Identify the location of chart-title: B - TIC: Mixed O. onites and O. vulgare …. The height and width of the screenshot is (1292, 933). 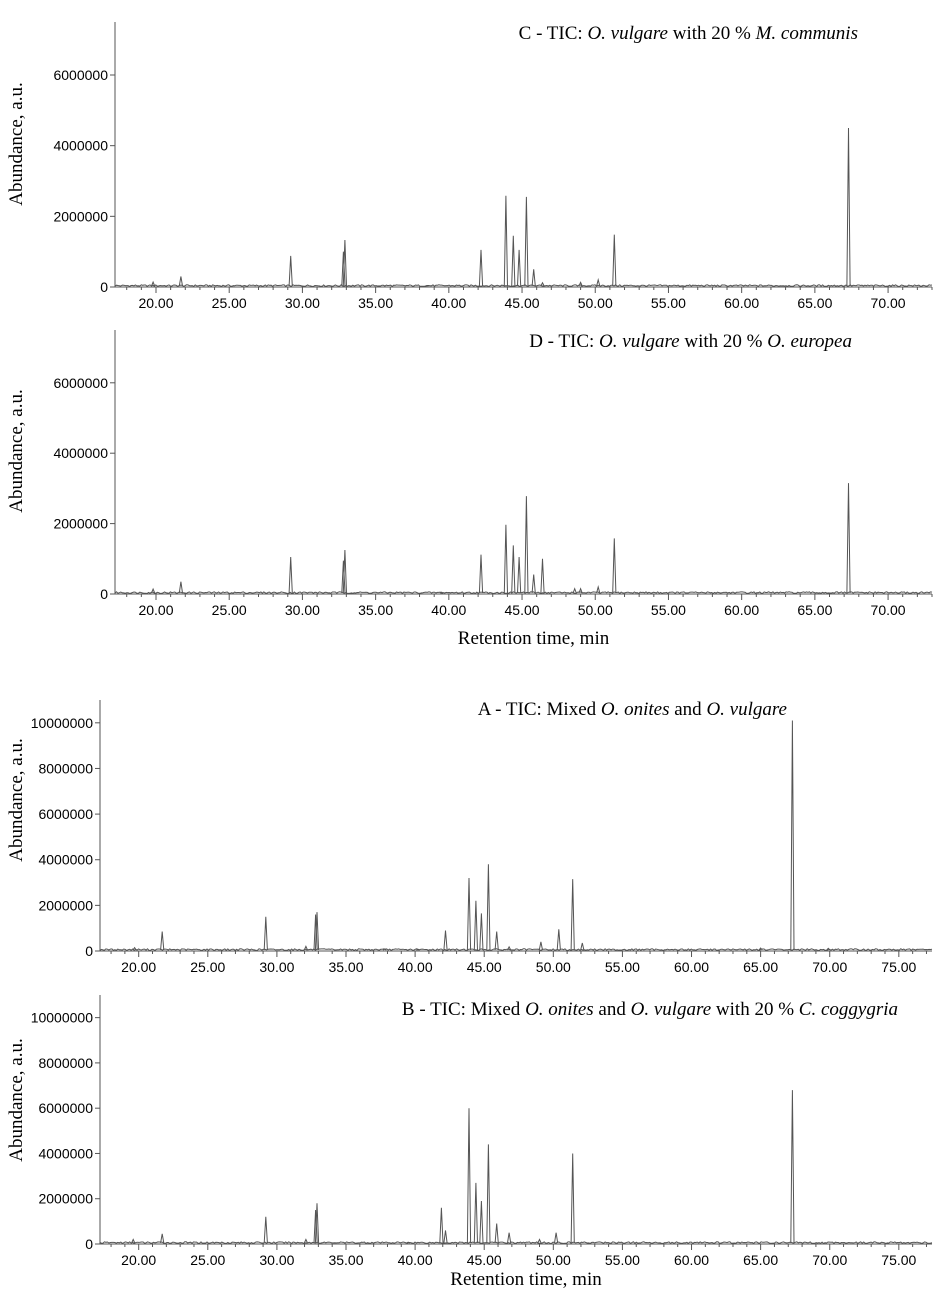
(650, 1009).